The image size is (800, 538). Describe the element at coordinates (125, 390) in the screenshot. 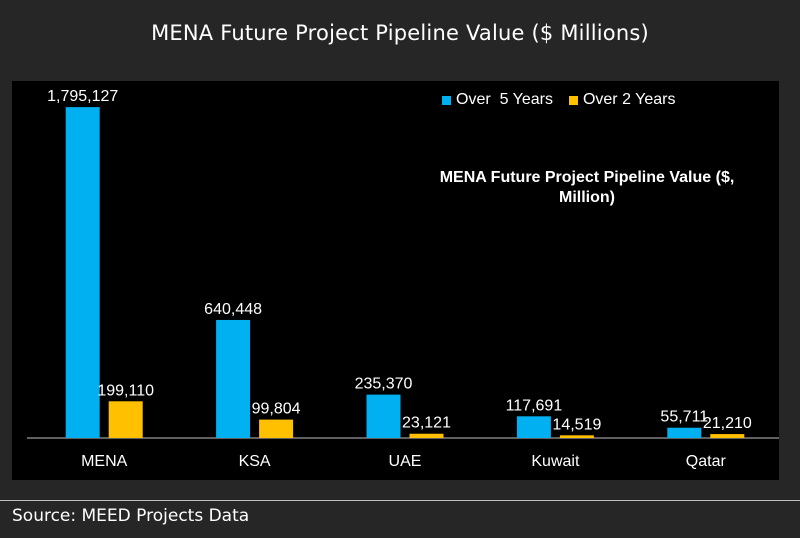

I see `data-label-mena-series-1: 199,110` at that location.